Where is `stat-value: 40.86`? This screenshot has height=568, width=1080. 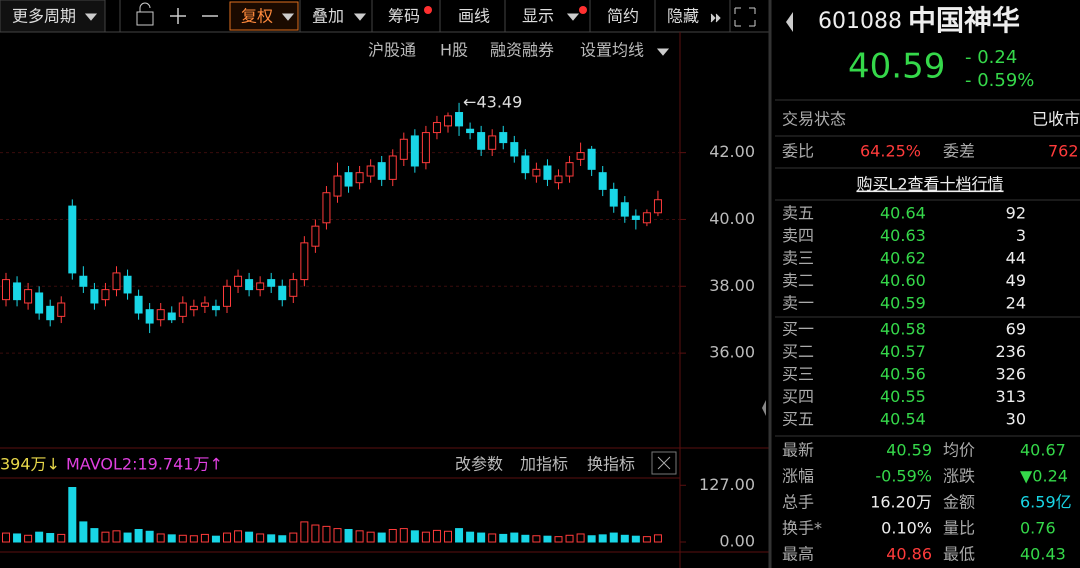
stat-value: 40.86 is located at coordinates (909, 554).